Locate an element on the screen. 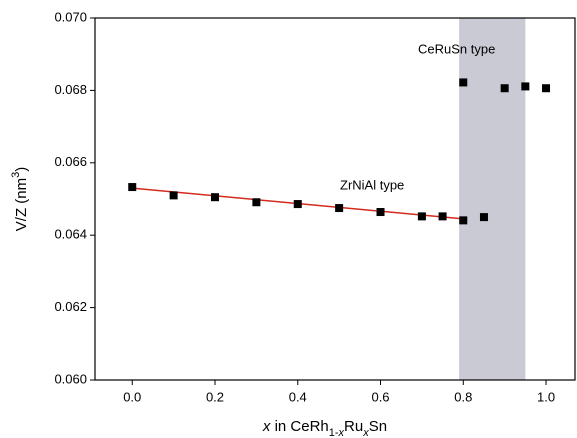 This screenshot has height=438, width=577. y-tick-label: 0.070 is located at coordinates (70, 16).